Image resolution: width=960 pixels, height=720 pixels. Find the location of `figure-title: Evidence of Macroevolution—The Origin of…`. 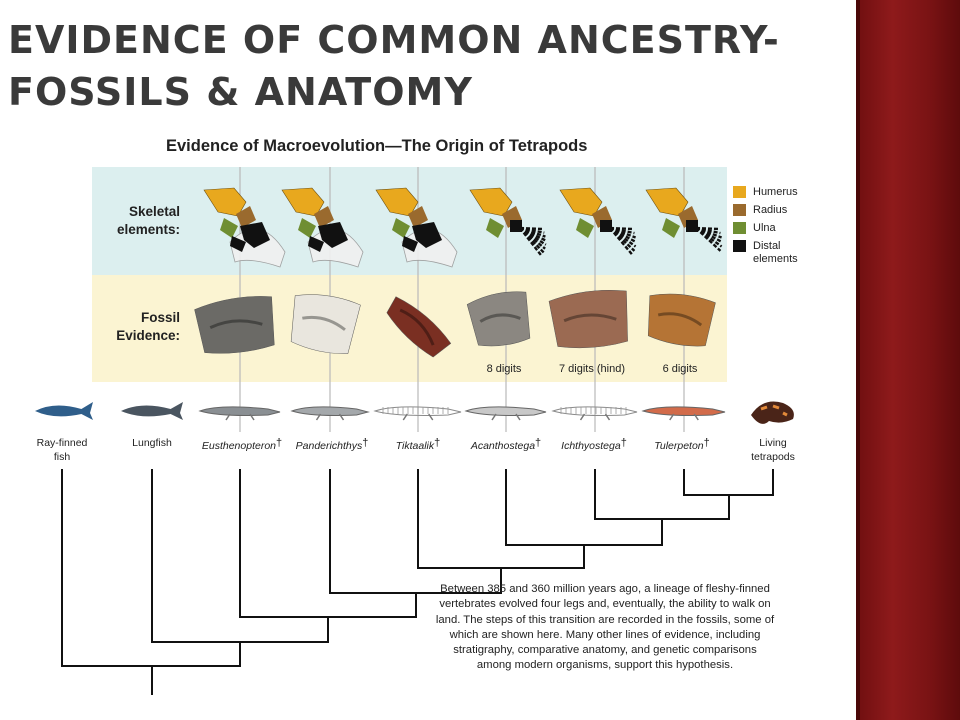

figure-title: Evidence of Macroevolution—The Origin of… is located at coordinates (377, 146).